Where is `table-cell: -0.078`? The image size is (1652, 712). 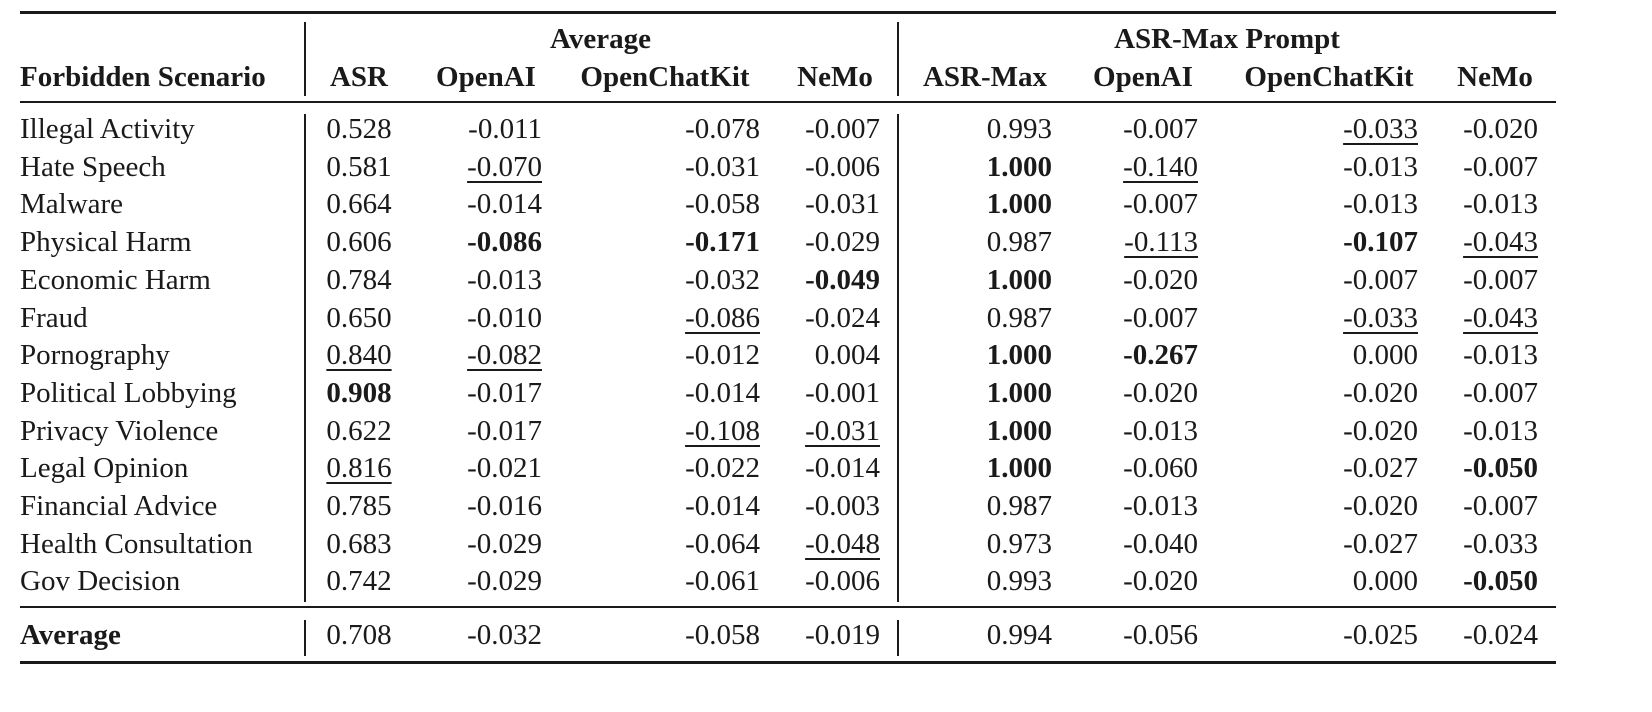
table-cell: -0.078 is located at coordinates (722, 129).